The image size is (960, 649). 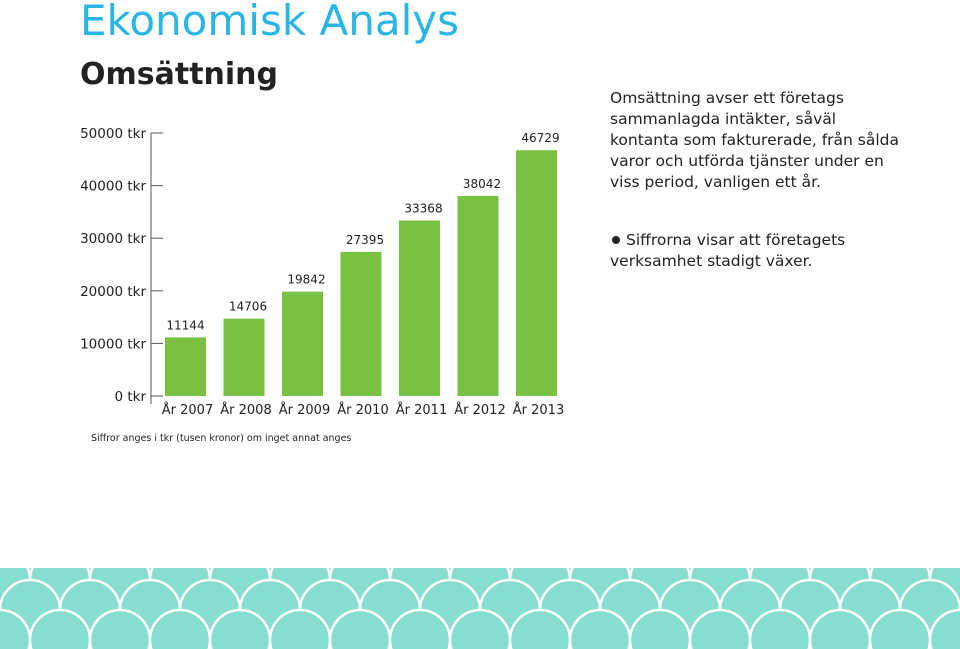 I want to click on x-tick-label: År 2011, so click(x=421, y=410).